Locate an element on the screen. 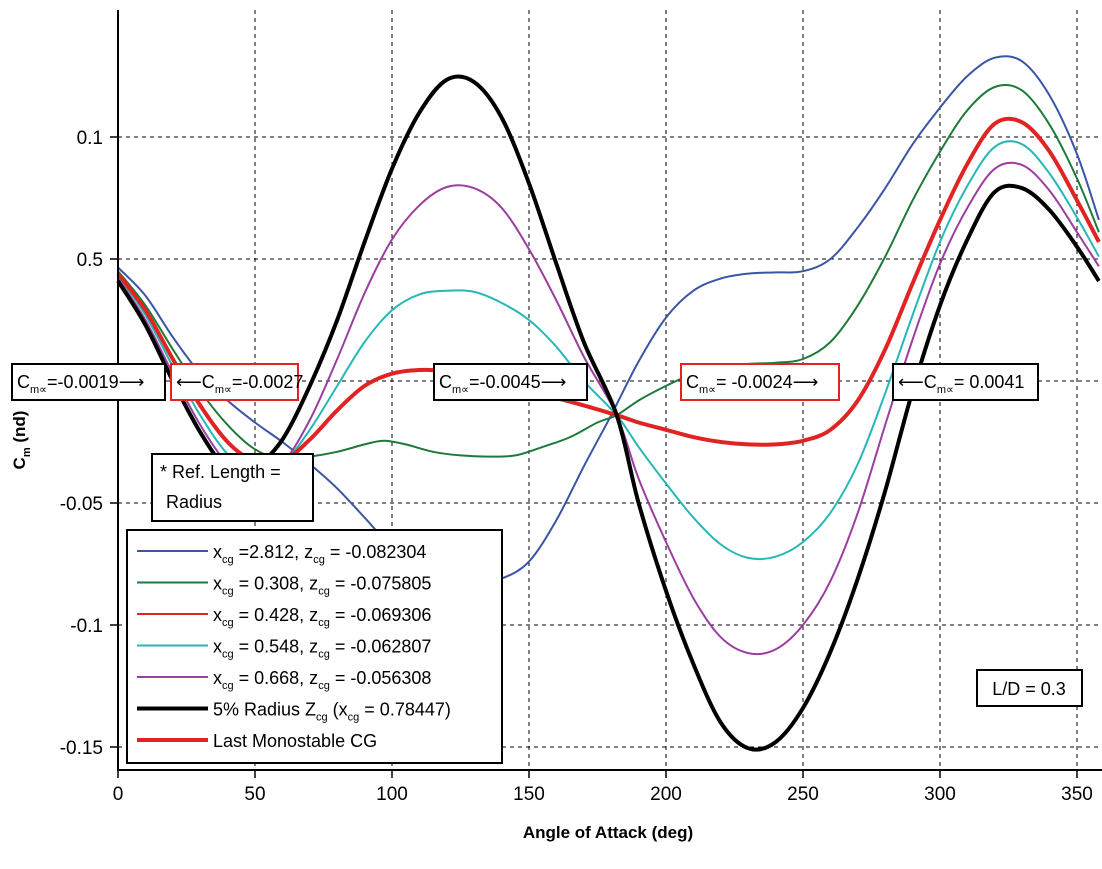 This screenshot has width=1102, height=869. legend-entry: xcg =2.812, zcg = -0.082304 is located at coordinates (281, 554).